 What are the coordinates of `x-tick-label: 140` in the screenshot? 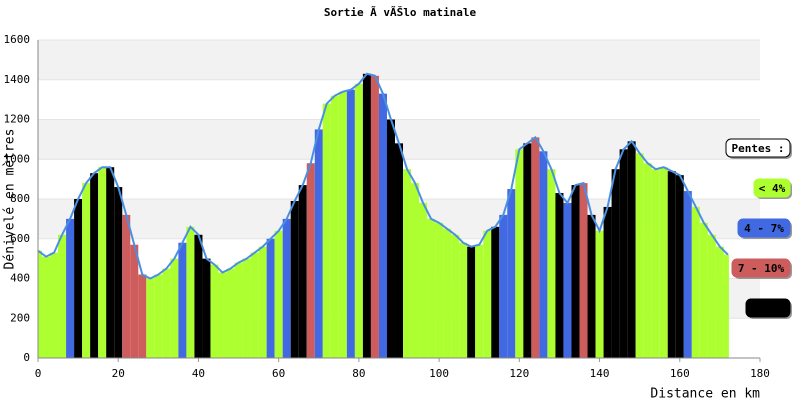 It's located at (600, 373).